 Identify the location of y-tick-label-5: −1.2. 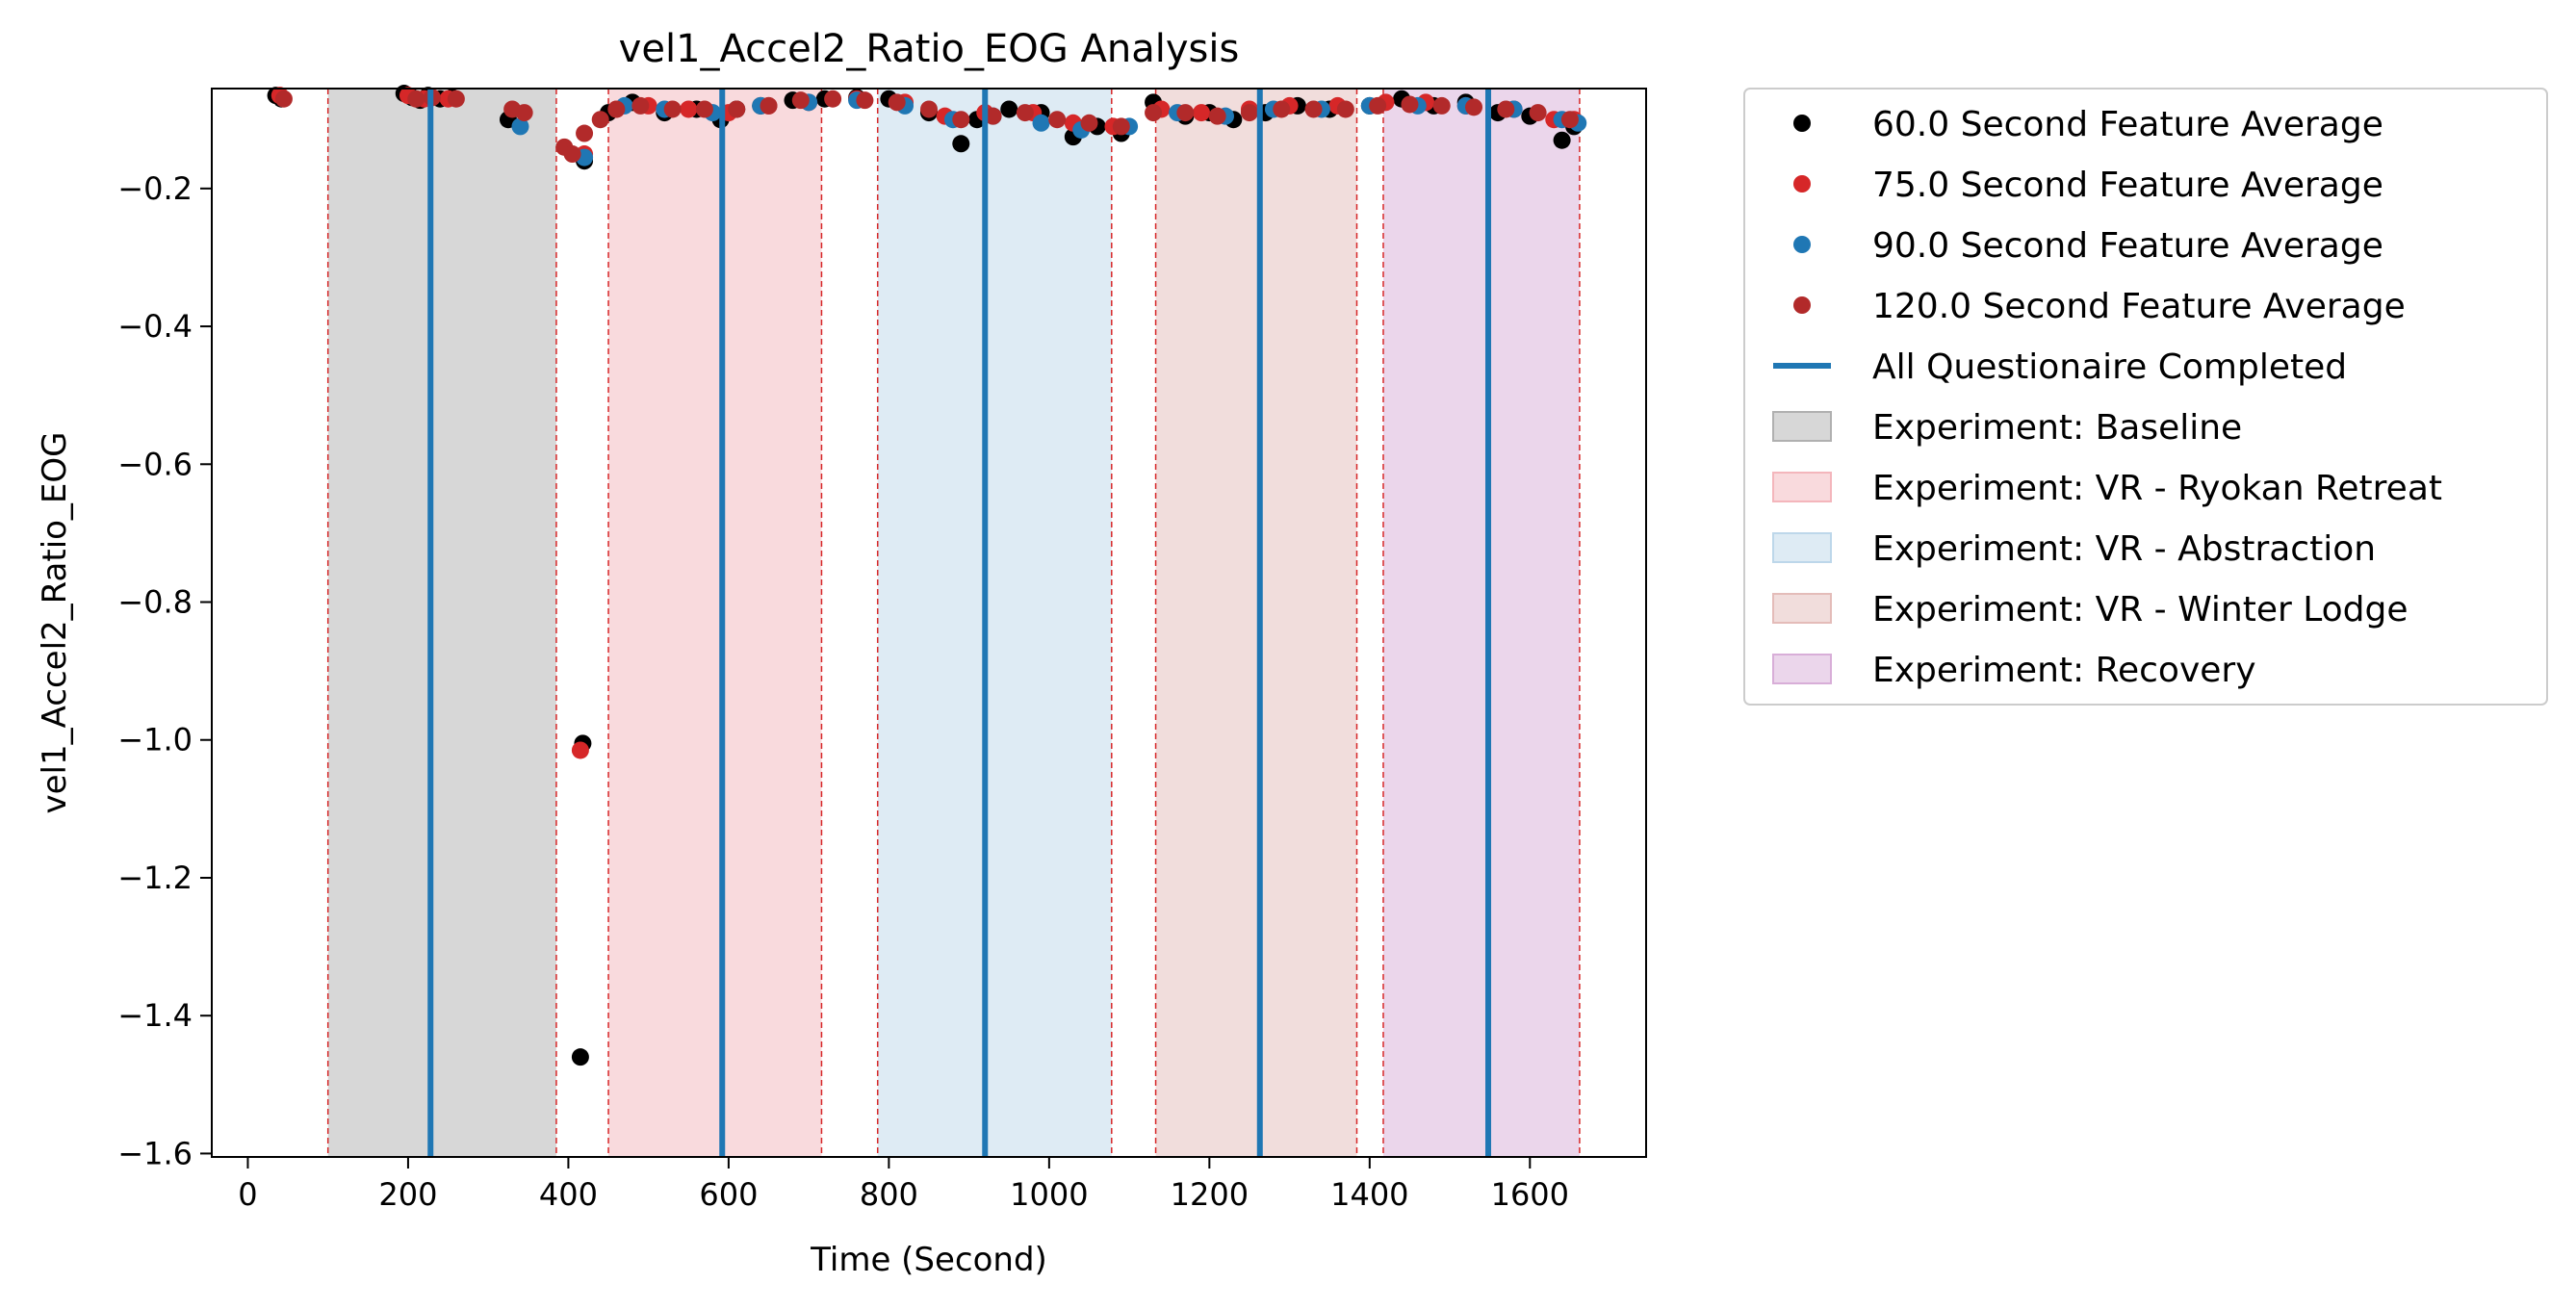
(155, 878).